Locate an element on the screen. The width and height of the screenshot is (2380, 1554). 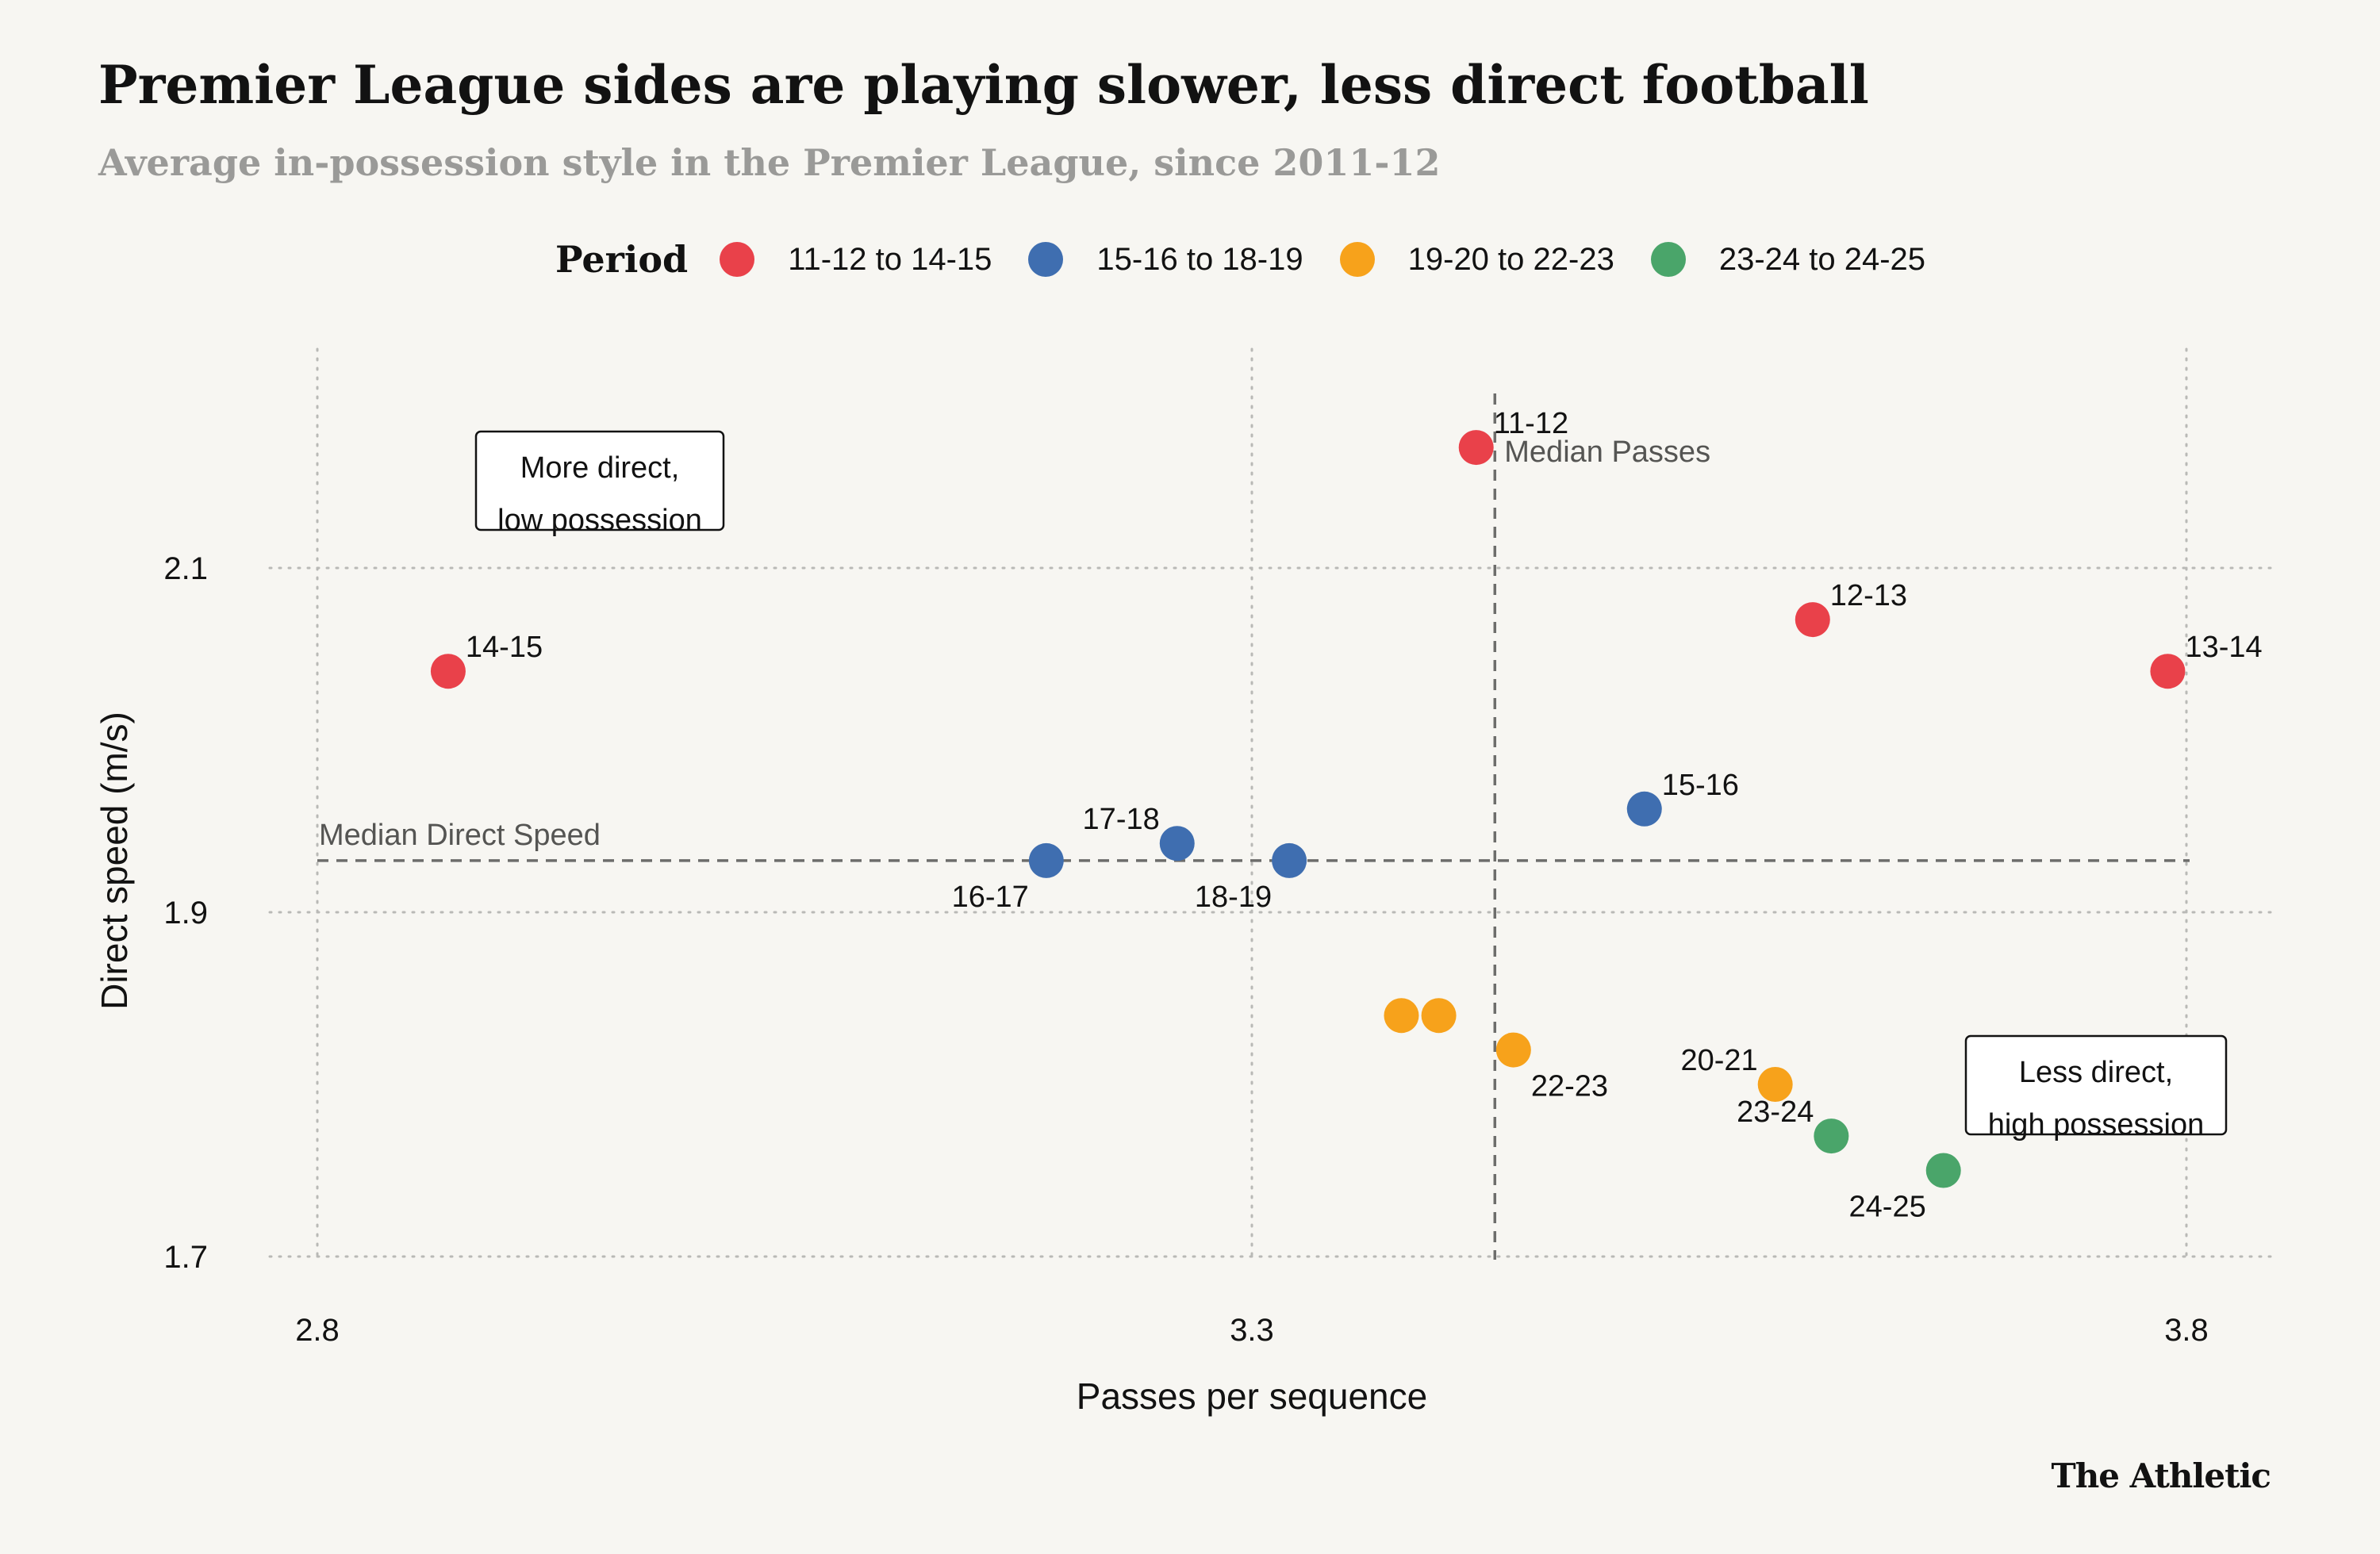
x-axis-title: Passes per sequence is located at coordinates (1252, 1396).